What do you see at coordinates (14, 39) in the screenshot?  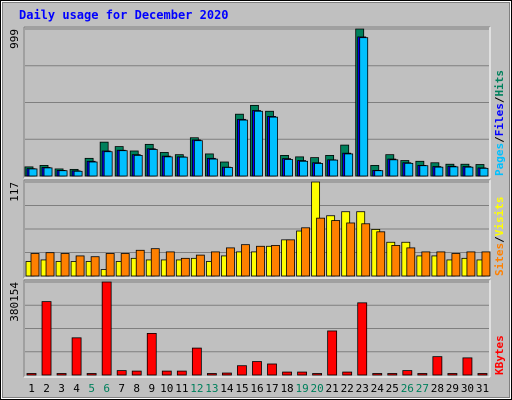 I see `y-max-label: 999` at bounding box center [14, 39].